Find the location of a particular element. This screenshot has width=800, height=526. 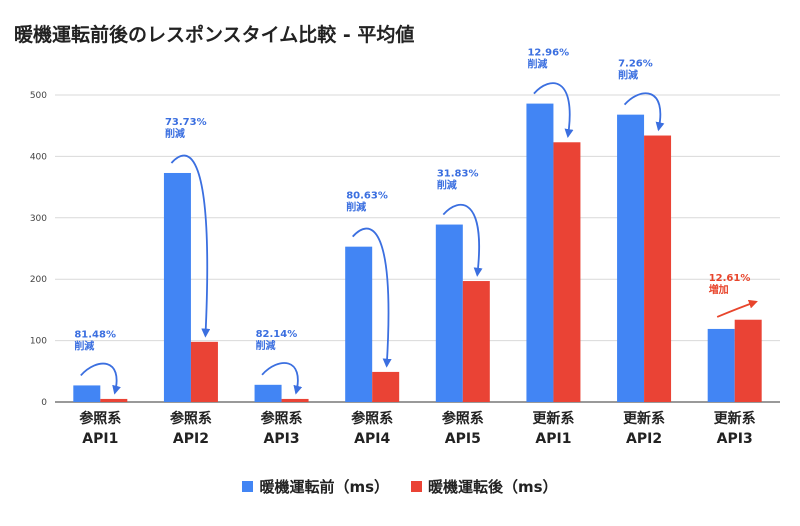

annotation-percent: 12.96% is located at coordinates (548, 53).